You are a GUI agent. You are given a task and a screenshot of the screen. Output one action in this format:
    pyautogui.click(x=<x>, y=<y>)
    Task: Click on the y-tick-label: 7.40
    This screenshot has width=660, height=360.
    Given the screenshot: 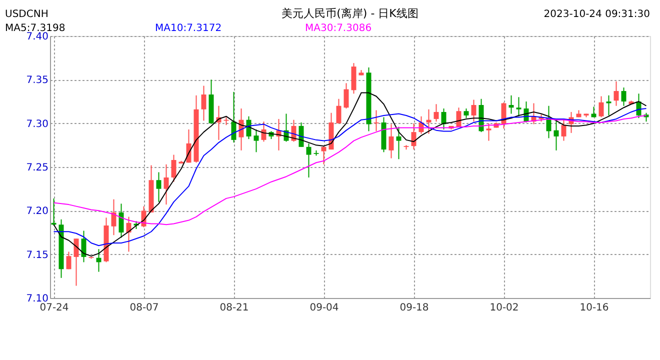 What is the action you would take?
    pyautogui.click(x=37, y=37)
    